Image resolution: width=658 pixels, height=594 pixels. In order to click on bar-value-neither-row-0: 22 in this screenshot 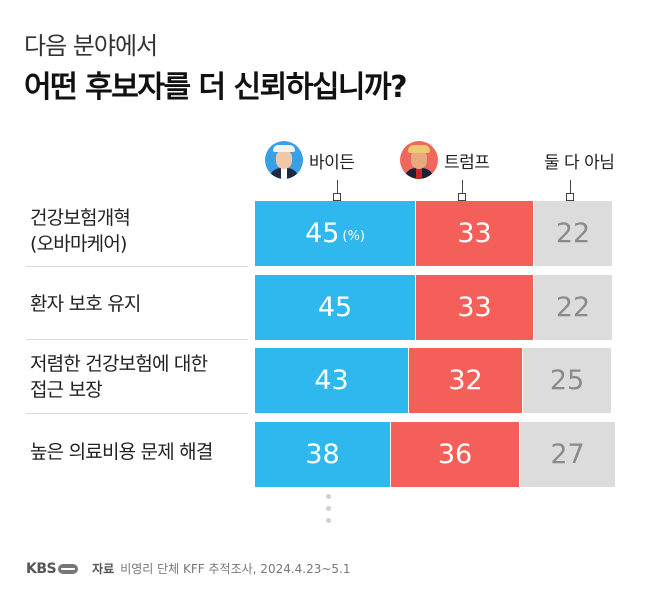, I will do `click(573, 233)`.